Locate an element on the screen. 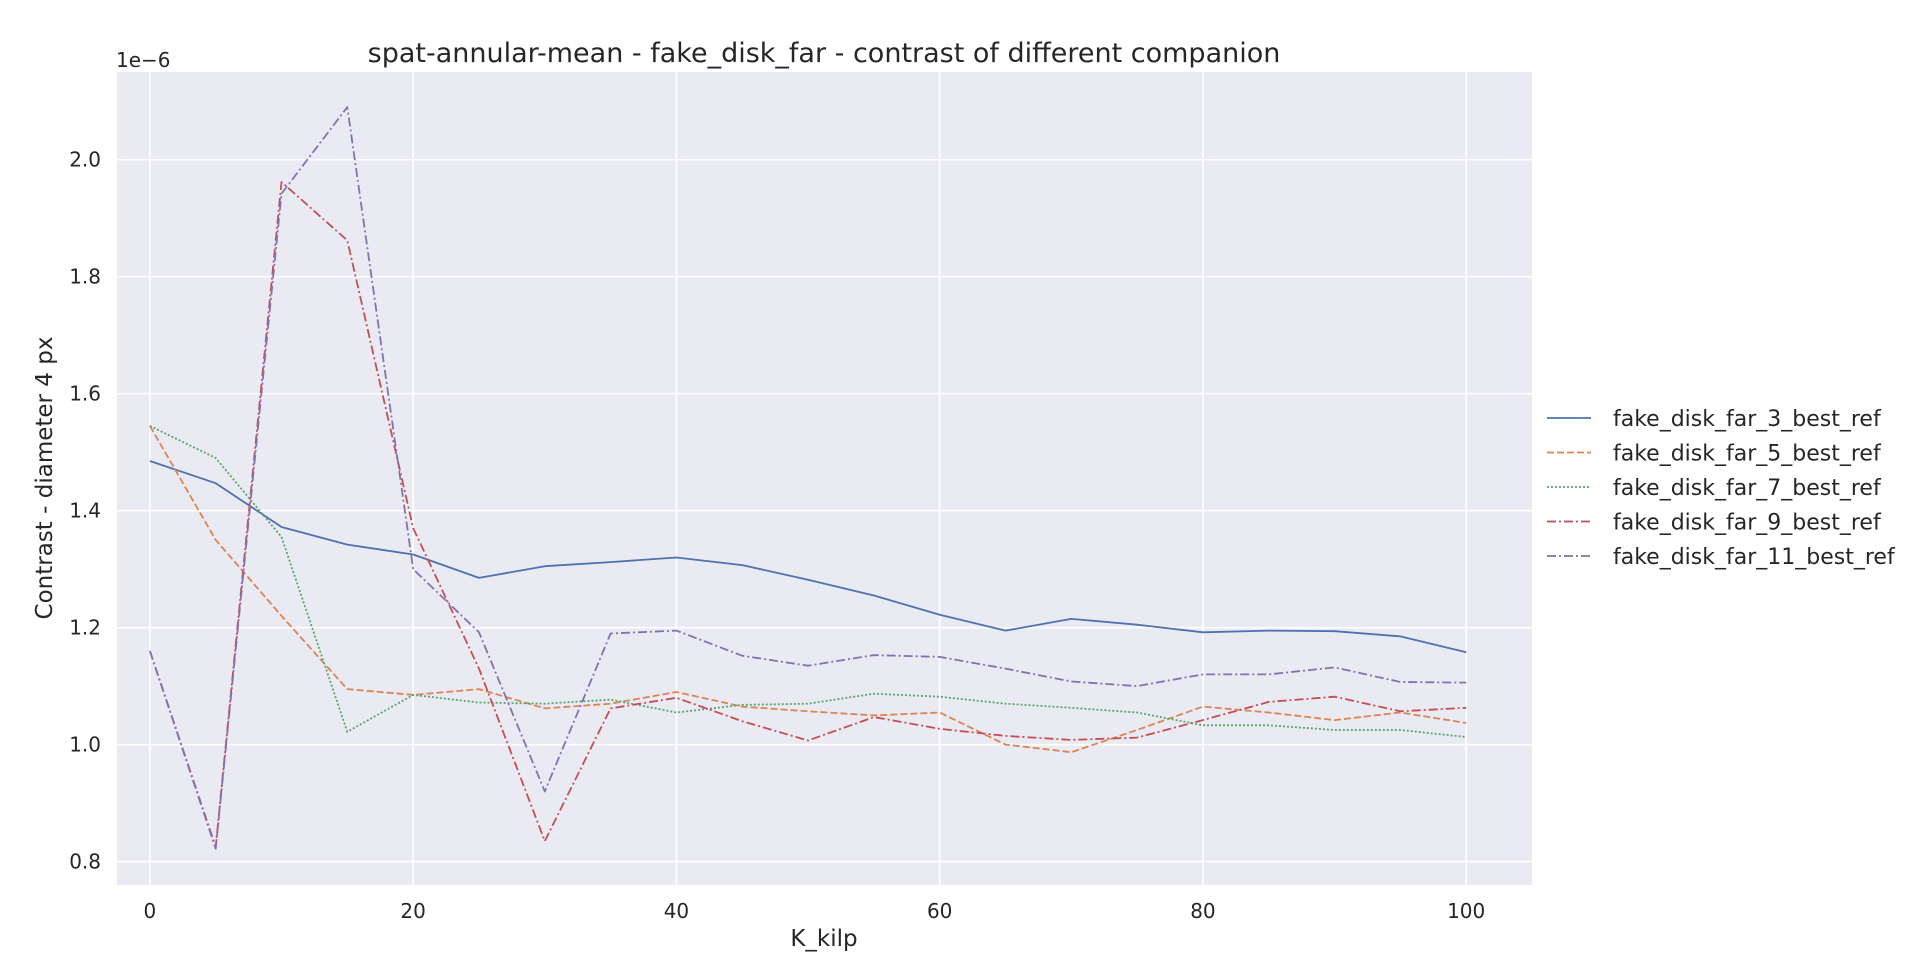 This screenshot has height=973, width=1920. y-tick-label: 1.2 is located at coordinates (85, 628).